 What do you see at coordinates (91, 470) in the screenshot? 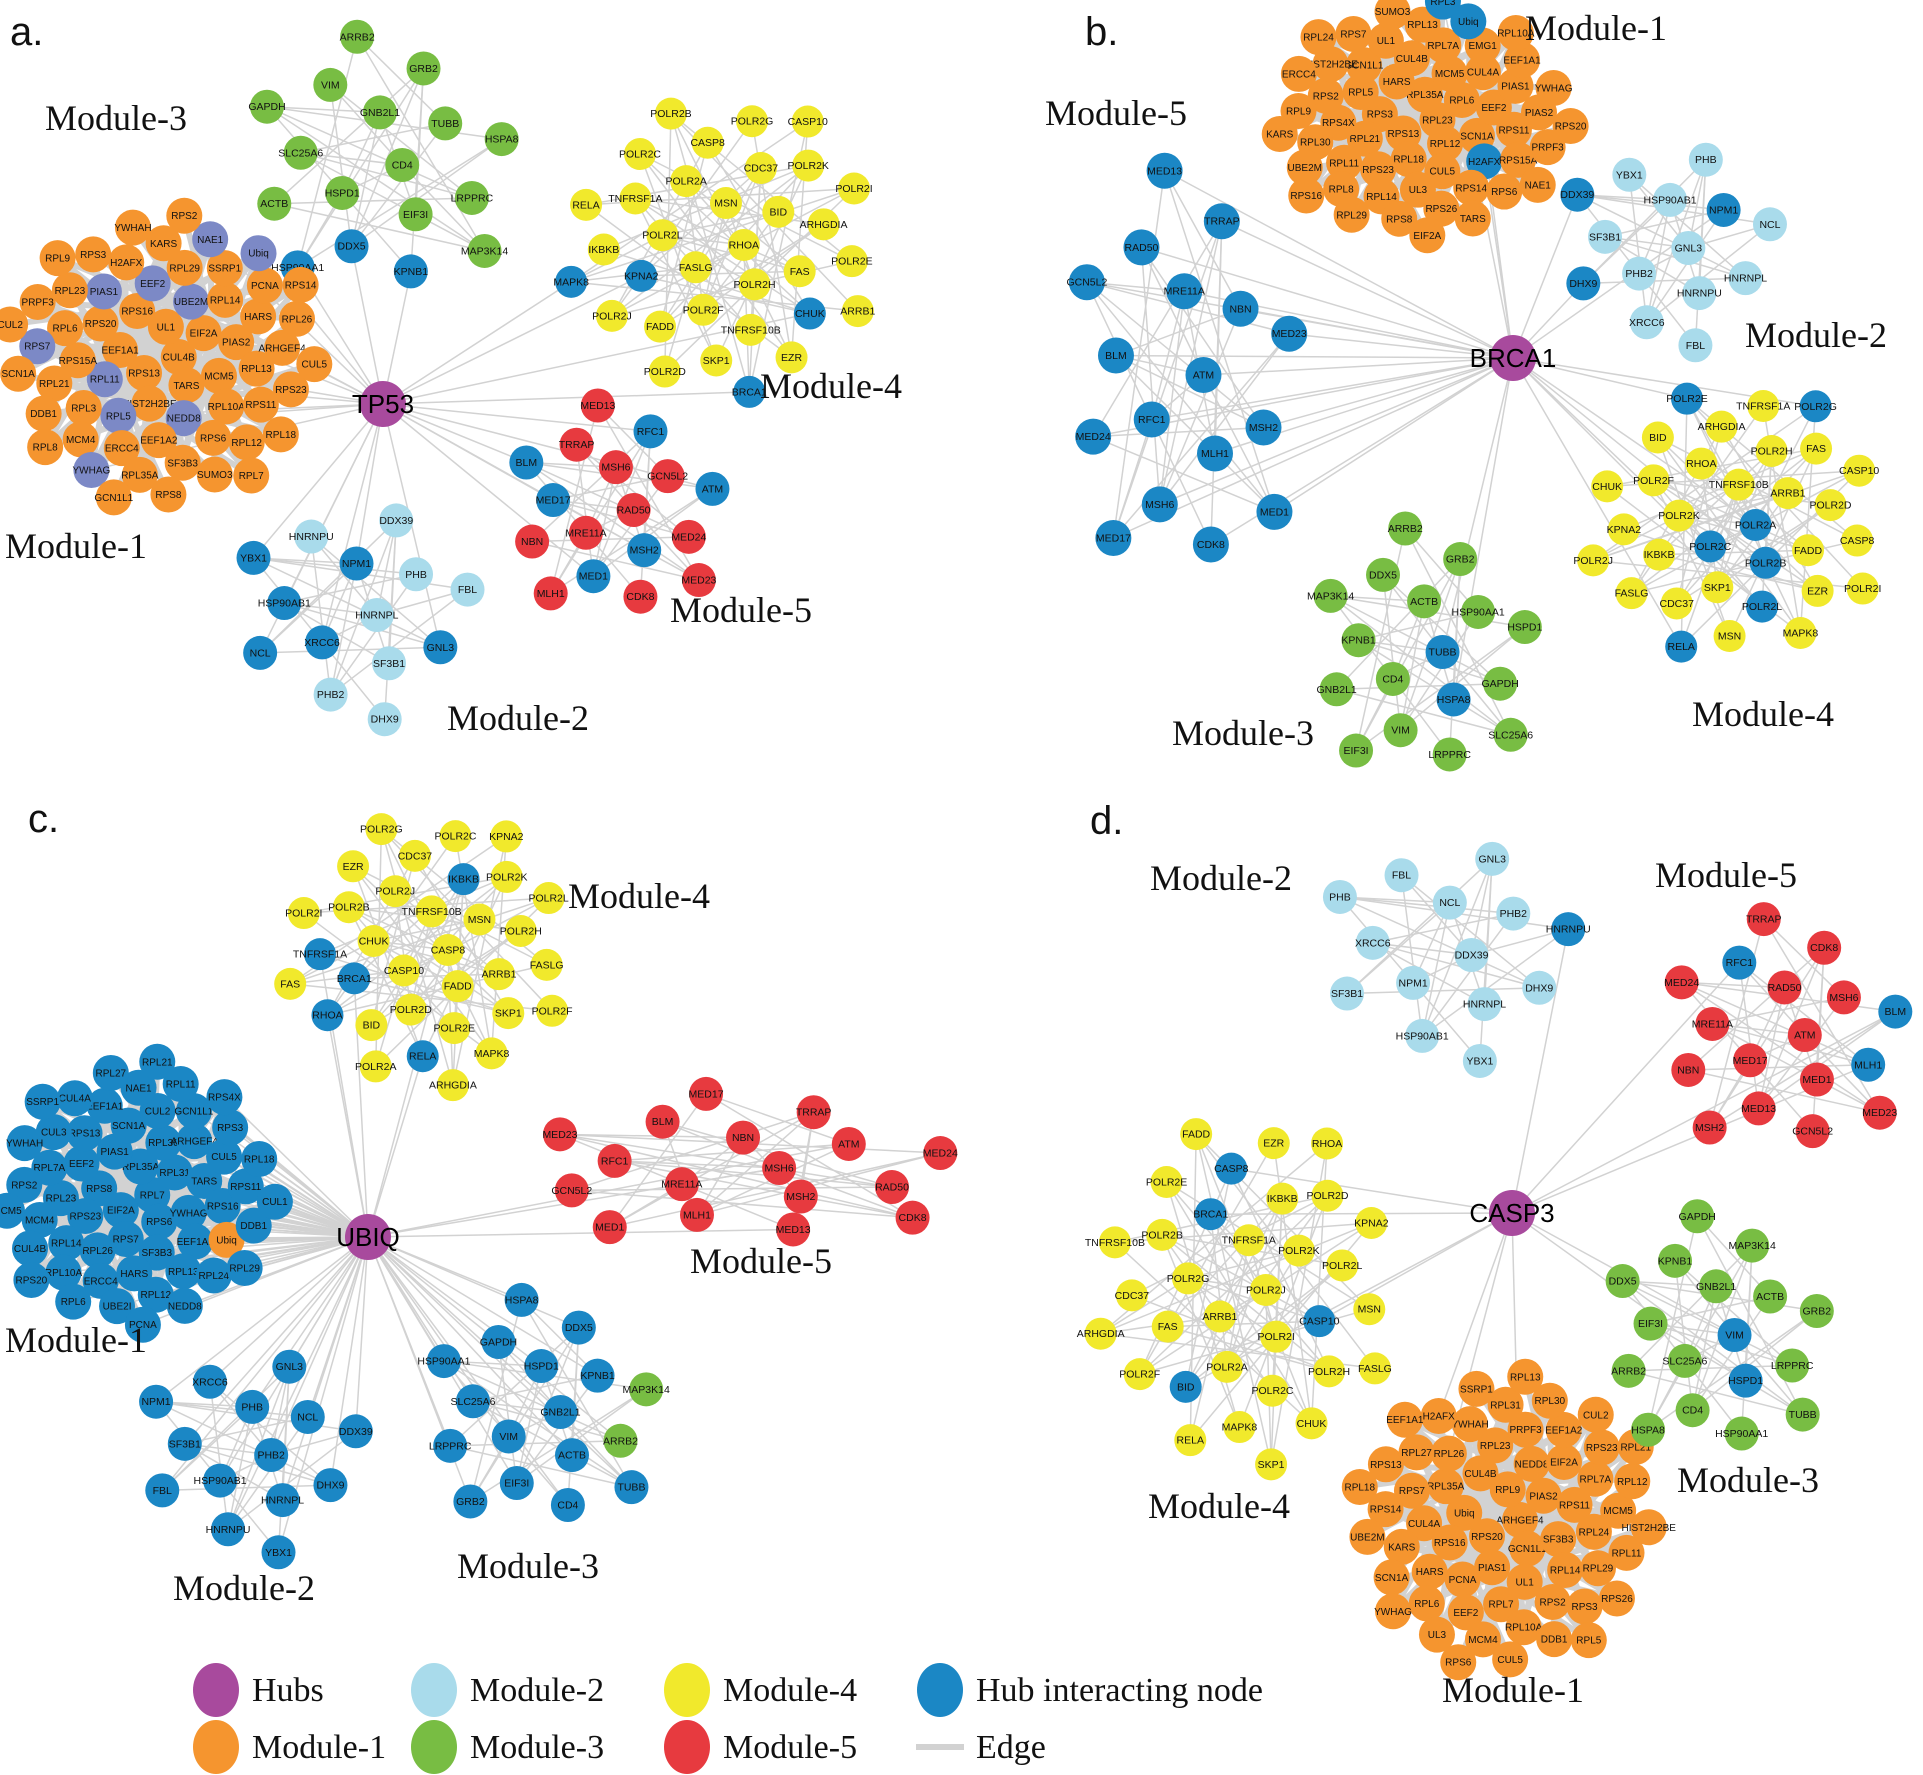
I see `node-YWHAG` at bounding box center [91, 470].